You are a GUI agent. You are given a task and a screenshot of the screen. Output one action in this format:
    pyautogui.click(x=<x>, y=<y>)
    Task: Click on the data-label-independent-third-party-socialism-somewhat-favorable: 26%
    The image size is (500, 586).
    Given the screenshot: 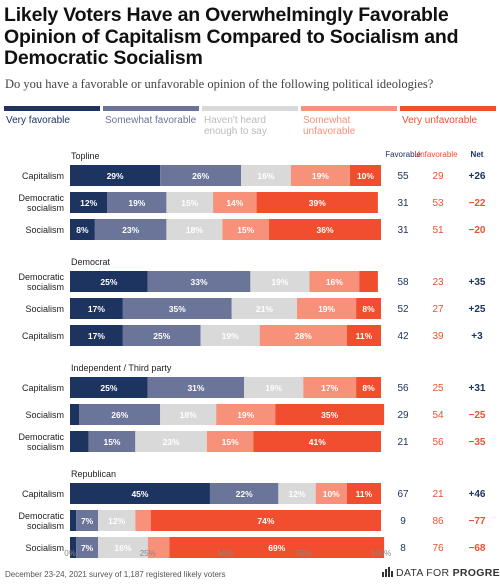 What is the action you would take?
    pyautogui.click(x=119, y=415)
    